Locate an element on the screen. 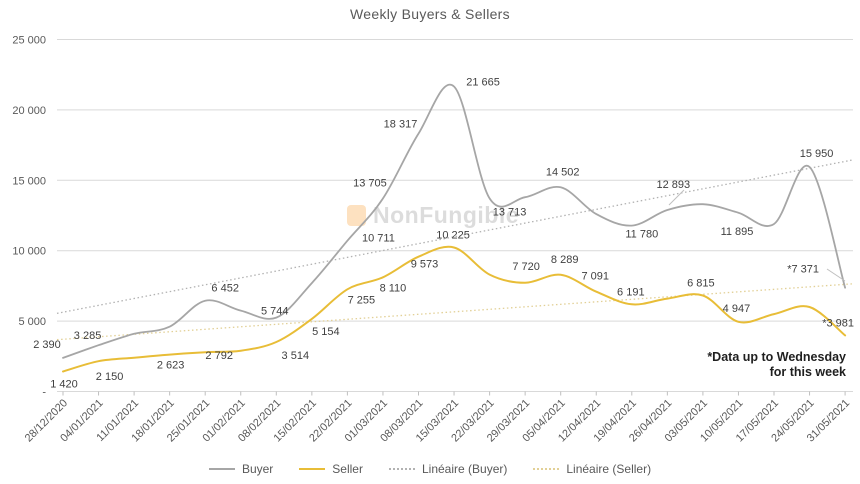  data-label-buyer: *7 371 is located at coordinates (803, 270).